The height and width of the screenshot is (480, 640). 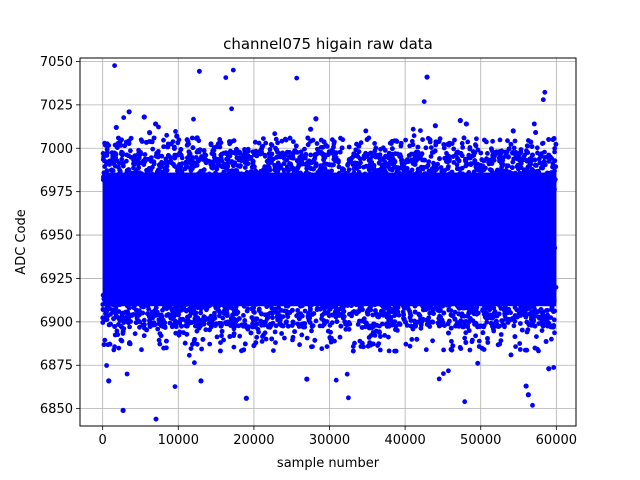 I want to click on y-tick-label: 7000, so click(x=56, y=149).